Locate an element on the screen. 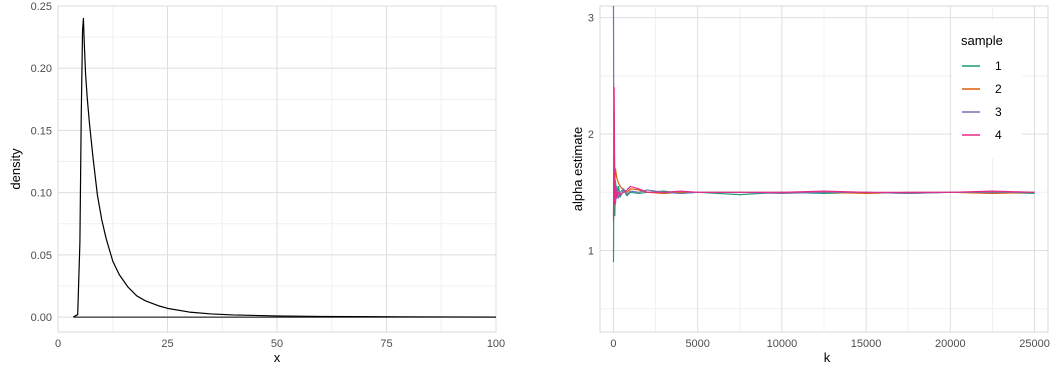 The width and height of the screenshot is (1052, 370). x-tick-label: 25 is located at coordinates (167, 344).